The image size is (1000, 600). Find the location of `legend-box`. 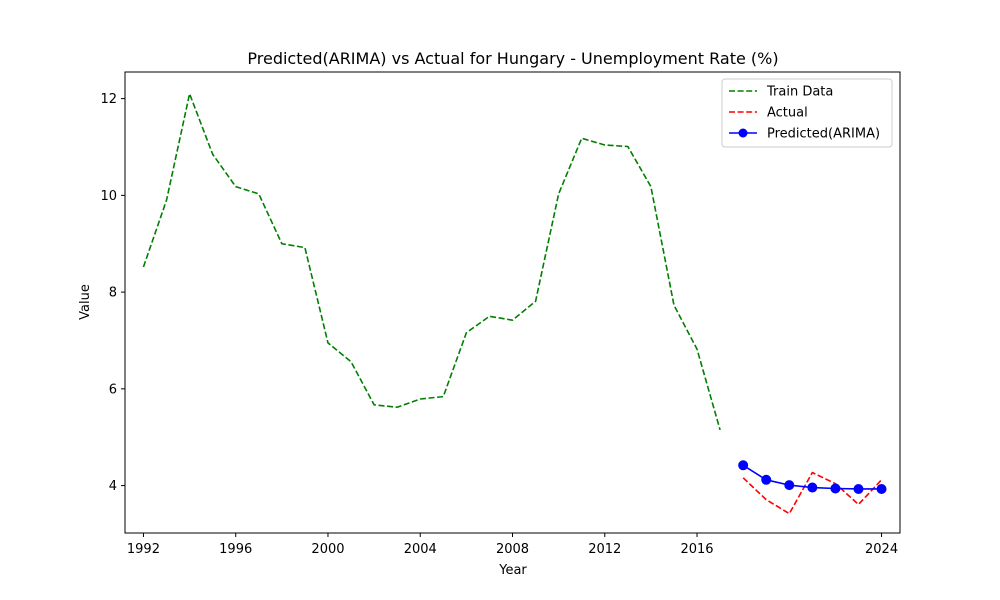

legend-box is located at coordinates (807, 113).